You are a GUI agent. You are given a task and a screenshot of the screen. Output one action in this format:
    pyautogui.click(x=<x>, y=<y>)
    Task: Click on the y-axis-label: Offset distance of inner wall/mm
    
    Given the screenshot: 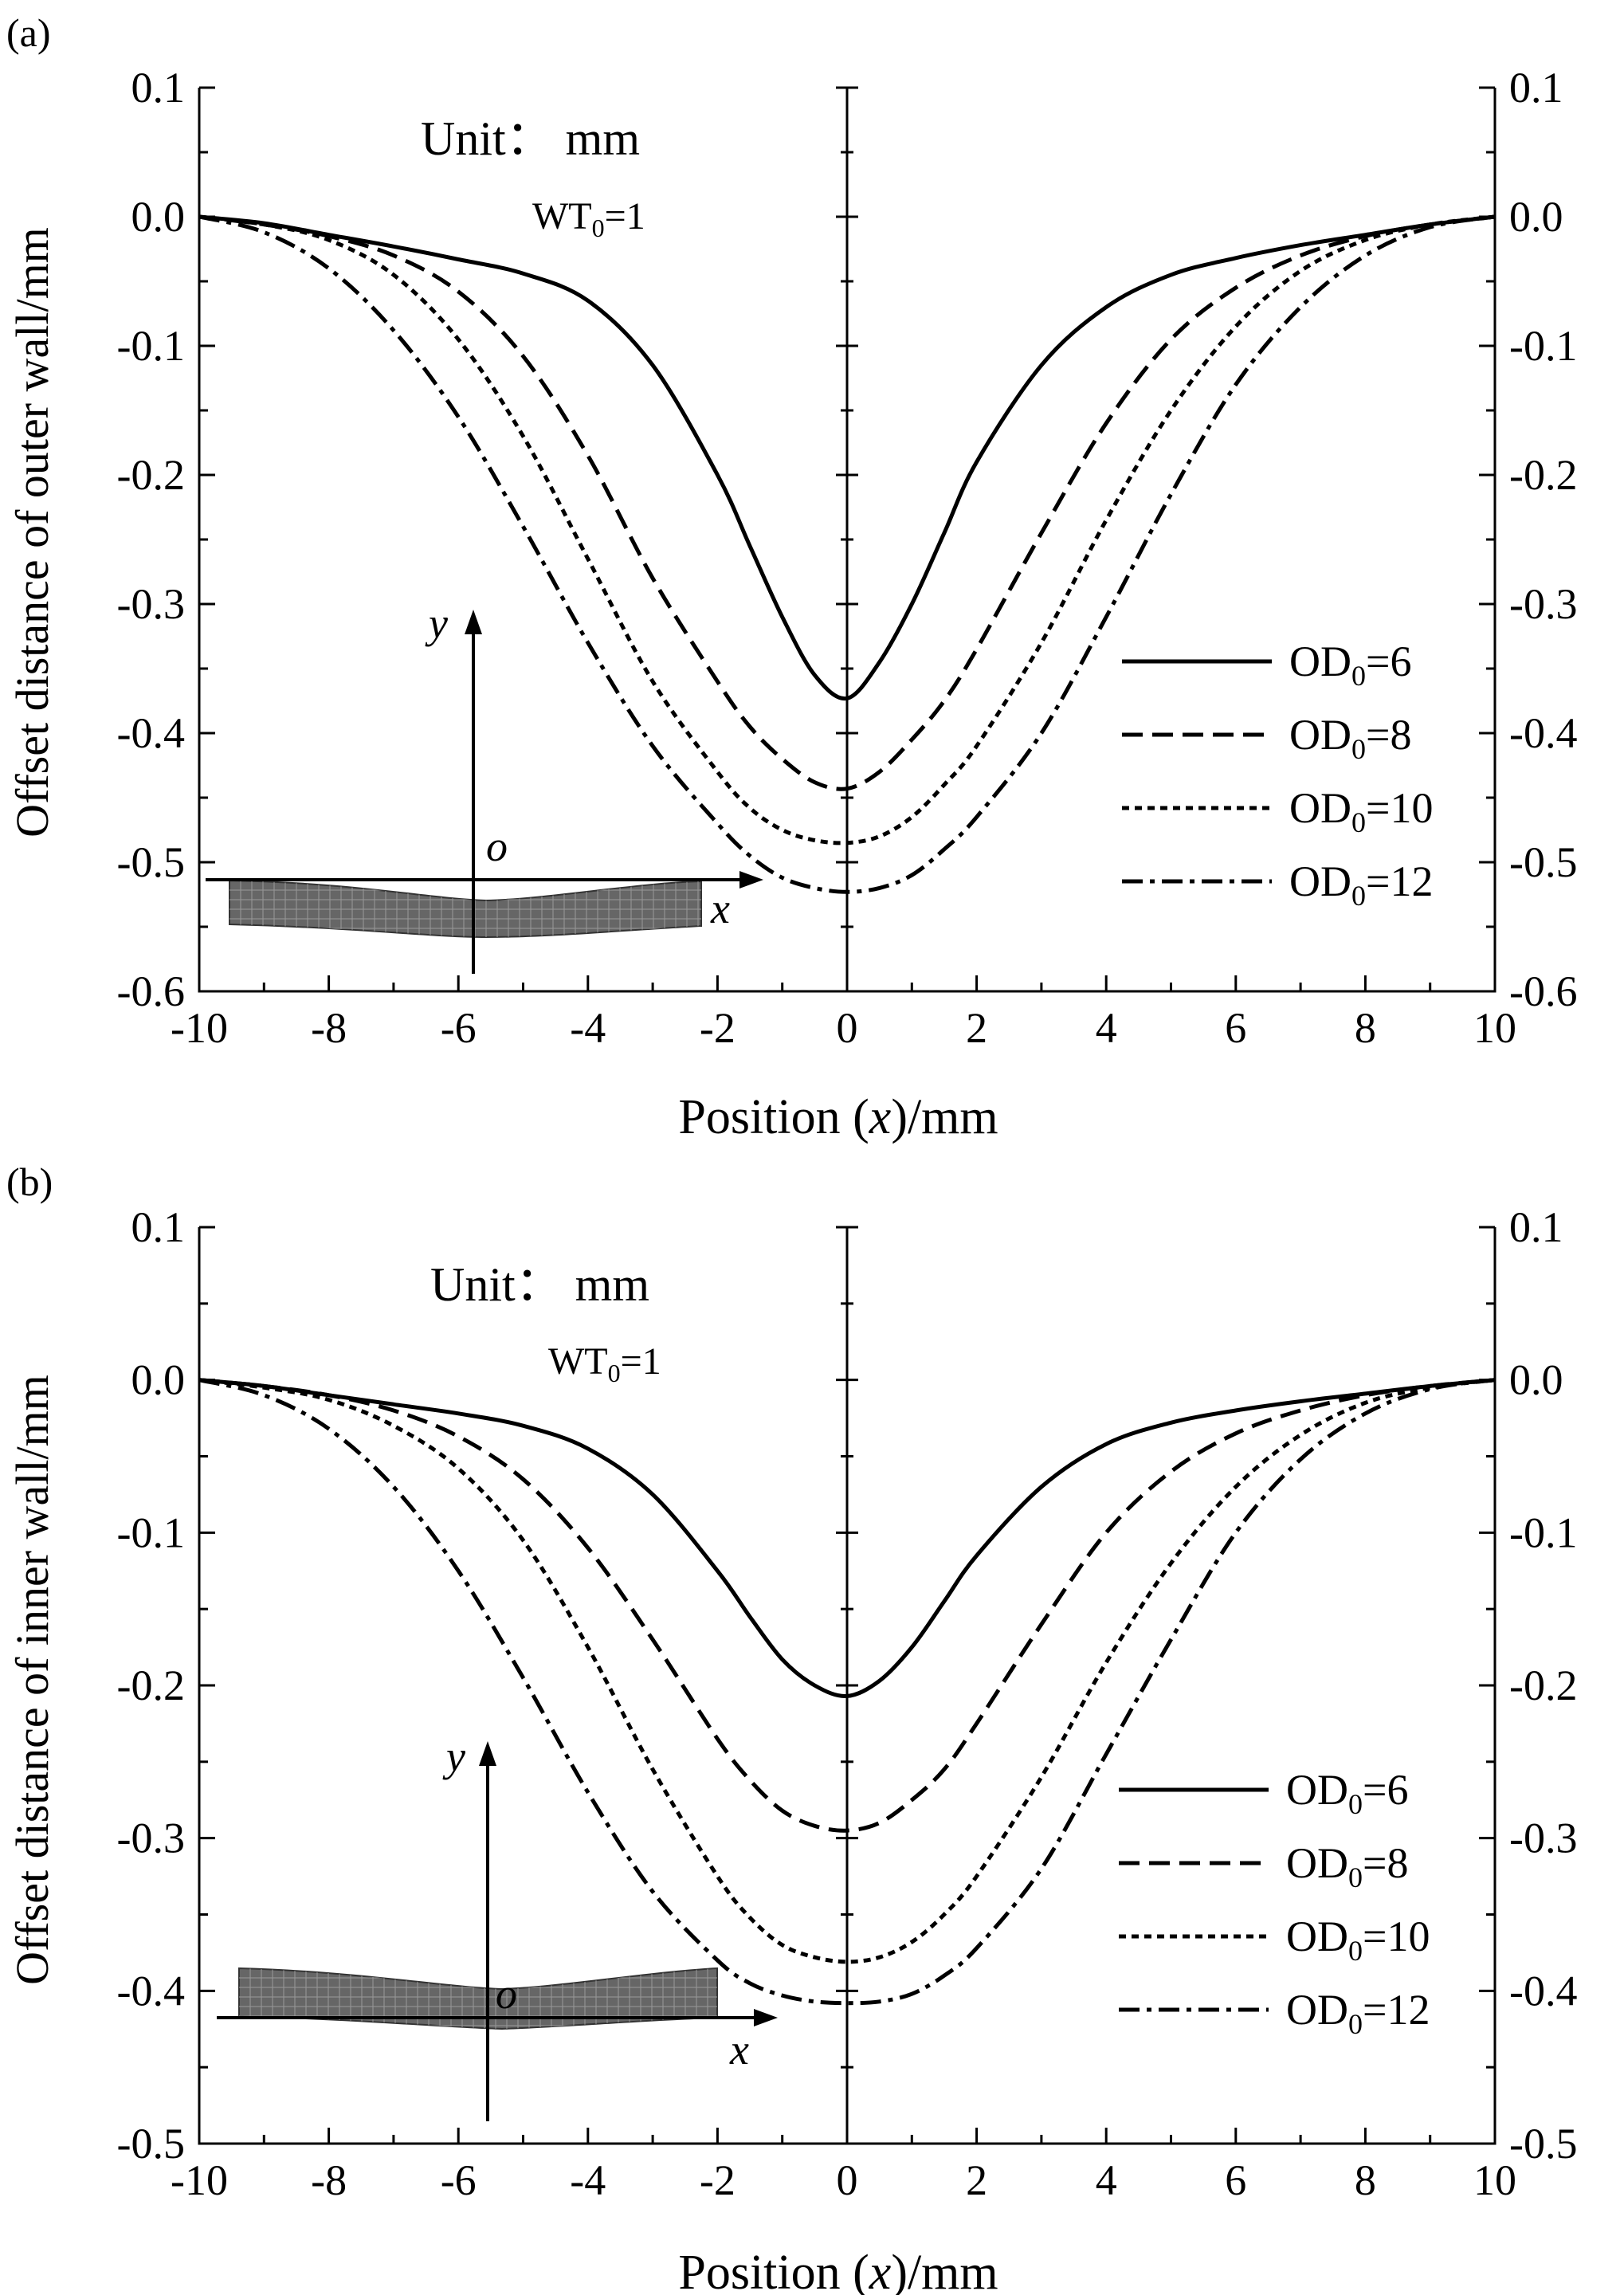 What is the action you would take?
    pyautogui.click(x=32, y=1680)
    